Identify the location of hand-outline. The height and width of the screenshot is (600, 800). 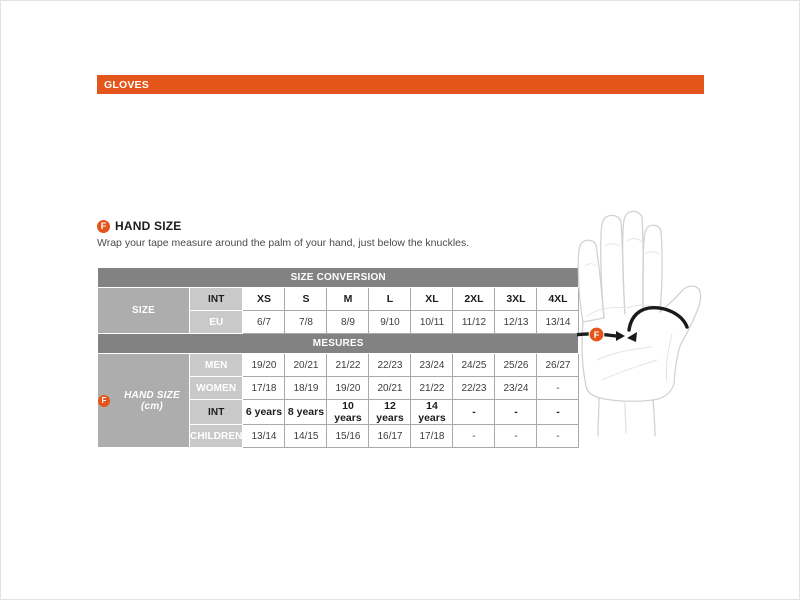
(639, 323).